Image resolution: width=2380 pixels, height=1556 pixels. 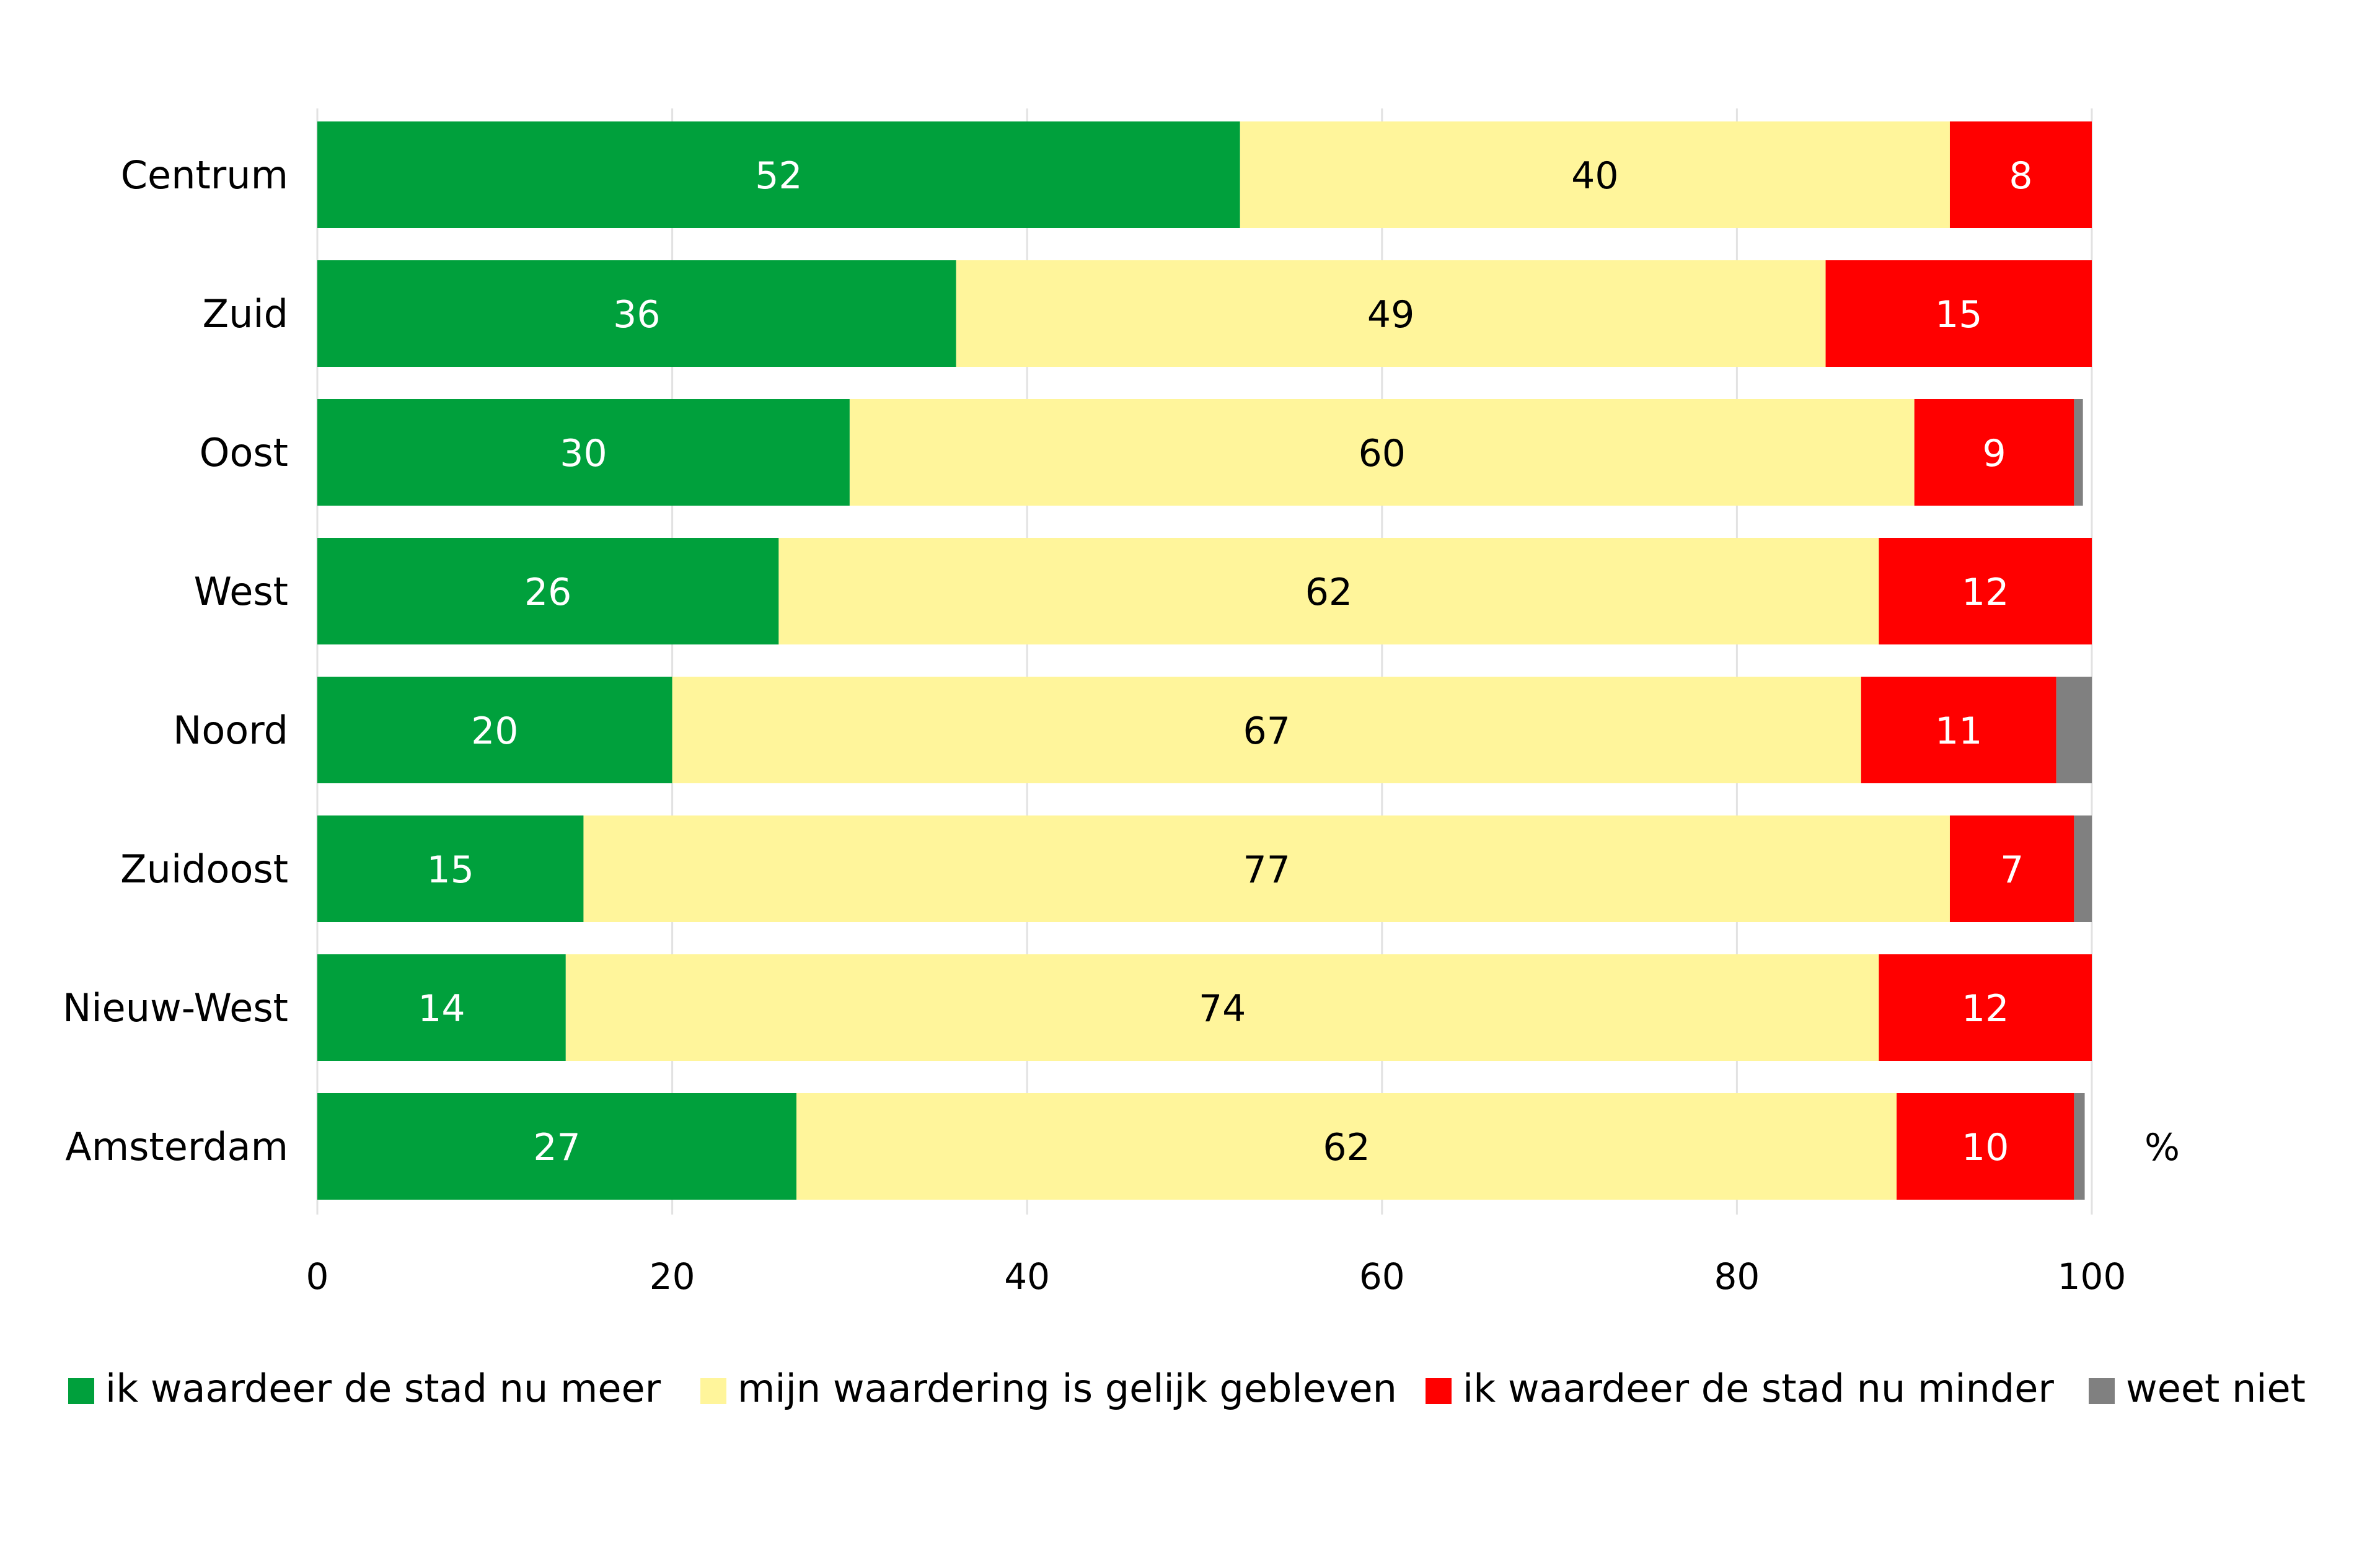 I want to click on data-label-zuidoost-series-2: 7, so click(x=2012, y=870).